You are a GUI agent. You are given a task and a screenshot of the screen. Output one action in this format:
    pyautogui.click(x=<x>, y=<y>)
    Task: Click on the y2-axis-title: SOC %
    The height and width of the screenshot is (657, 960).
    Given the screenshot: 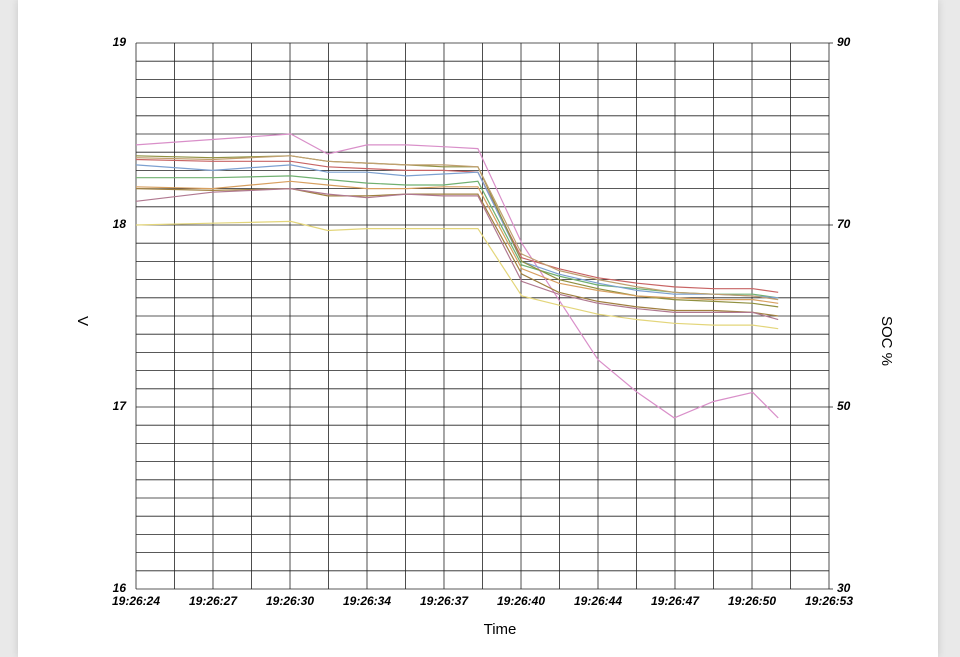 What is the action you would take?
    pyautogui.click(x=886, y=341)
    